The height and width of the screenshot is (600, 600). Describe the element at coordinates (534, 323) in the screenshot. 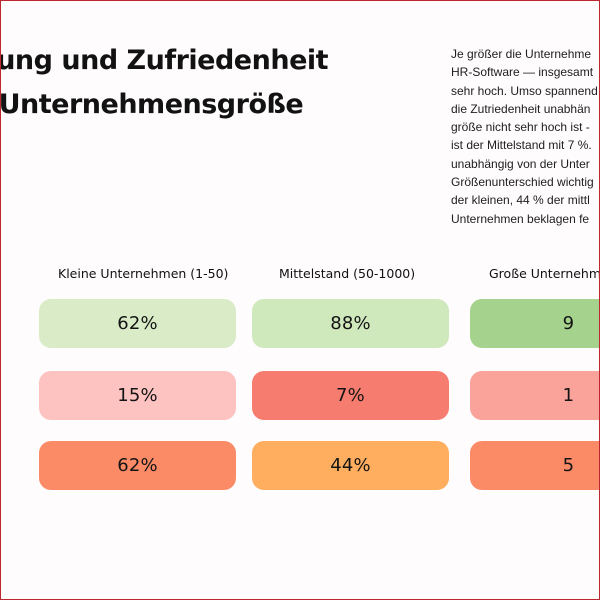

I see `value-cell: 9` at that location.